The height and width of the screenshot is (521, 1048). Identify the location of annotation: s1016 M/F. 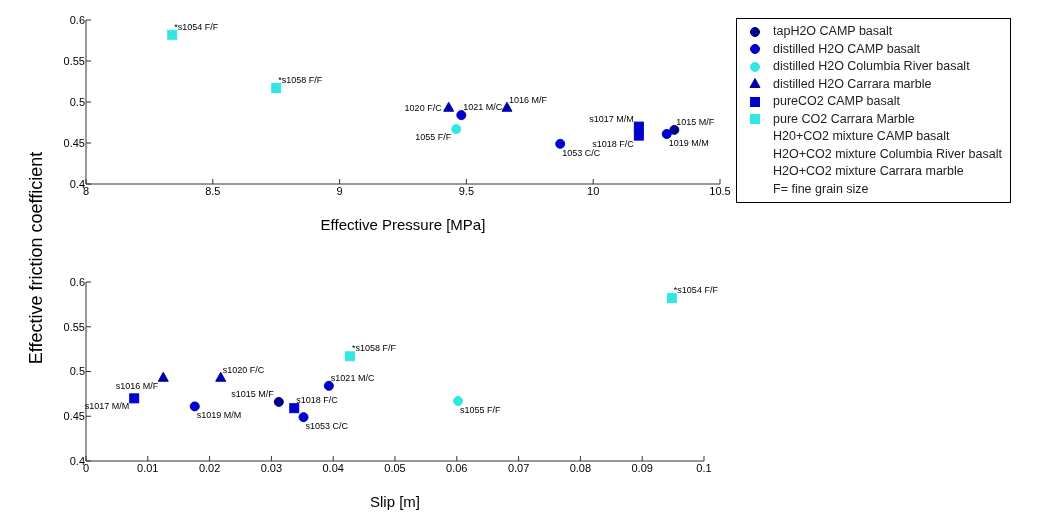
(137, 385).